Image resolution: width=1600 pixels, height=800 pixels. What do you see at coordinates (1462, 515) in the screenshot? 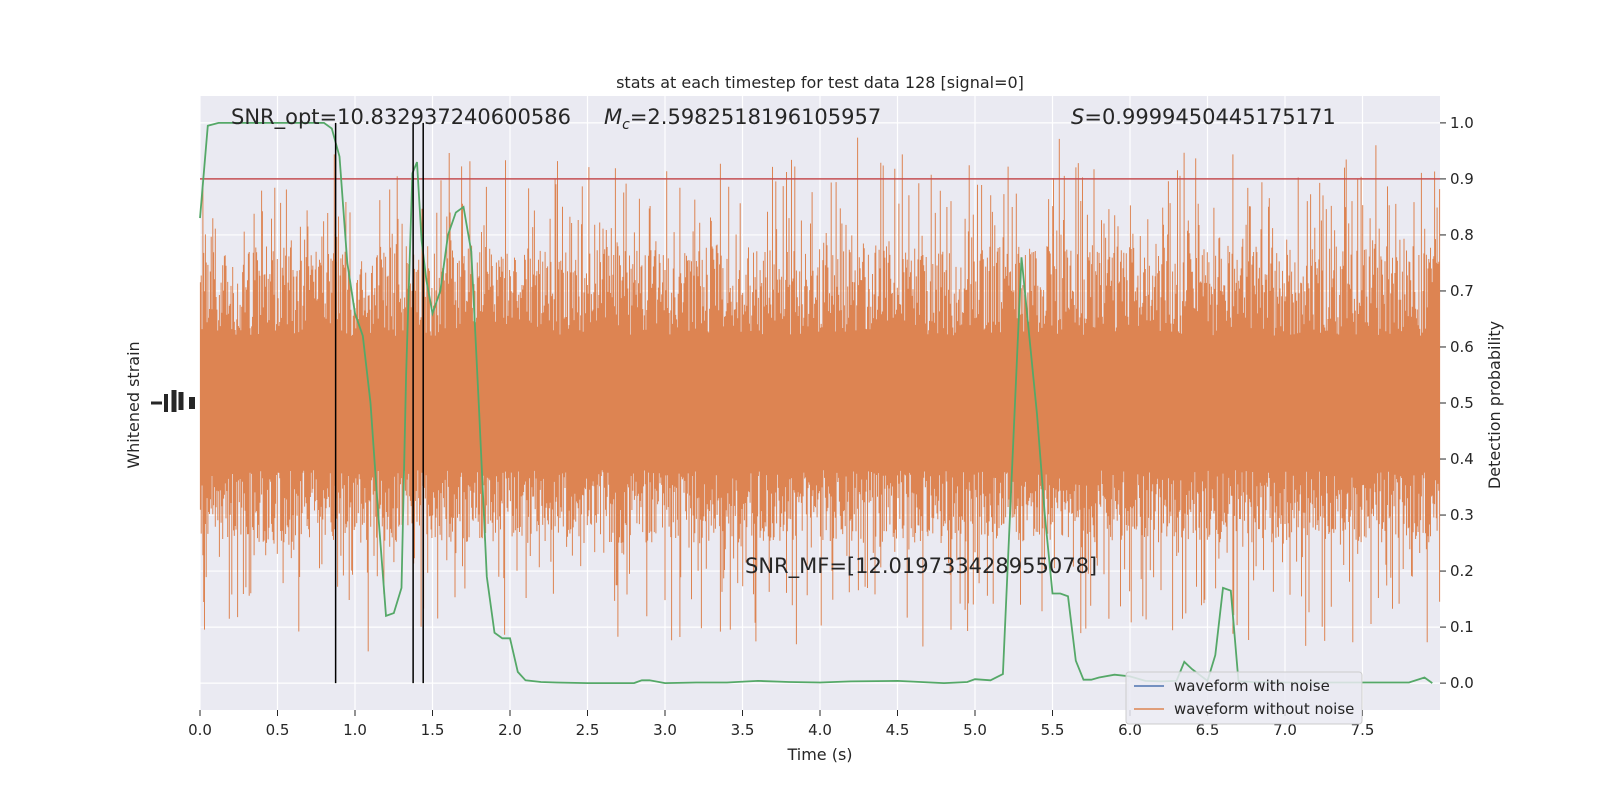
I see `y-tick-label-3: 0.3` at bounding box center [1462, 515].